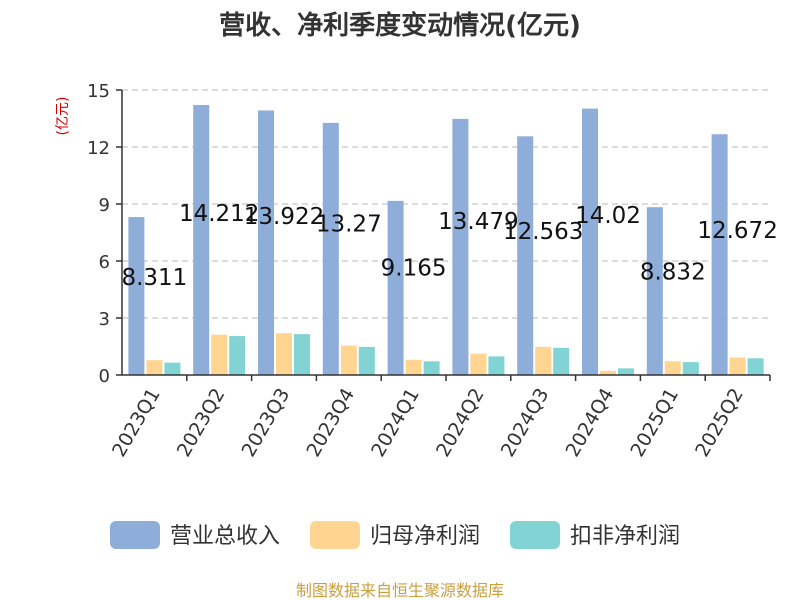 This screenshot has width=800, height=600. What do you see at coordinates (625, 536) in the screenshot?
I see `legend-label-3: 扣非净利润` at bounding box center [625, 536].